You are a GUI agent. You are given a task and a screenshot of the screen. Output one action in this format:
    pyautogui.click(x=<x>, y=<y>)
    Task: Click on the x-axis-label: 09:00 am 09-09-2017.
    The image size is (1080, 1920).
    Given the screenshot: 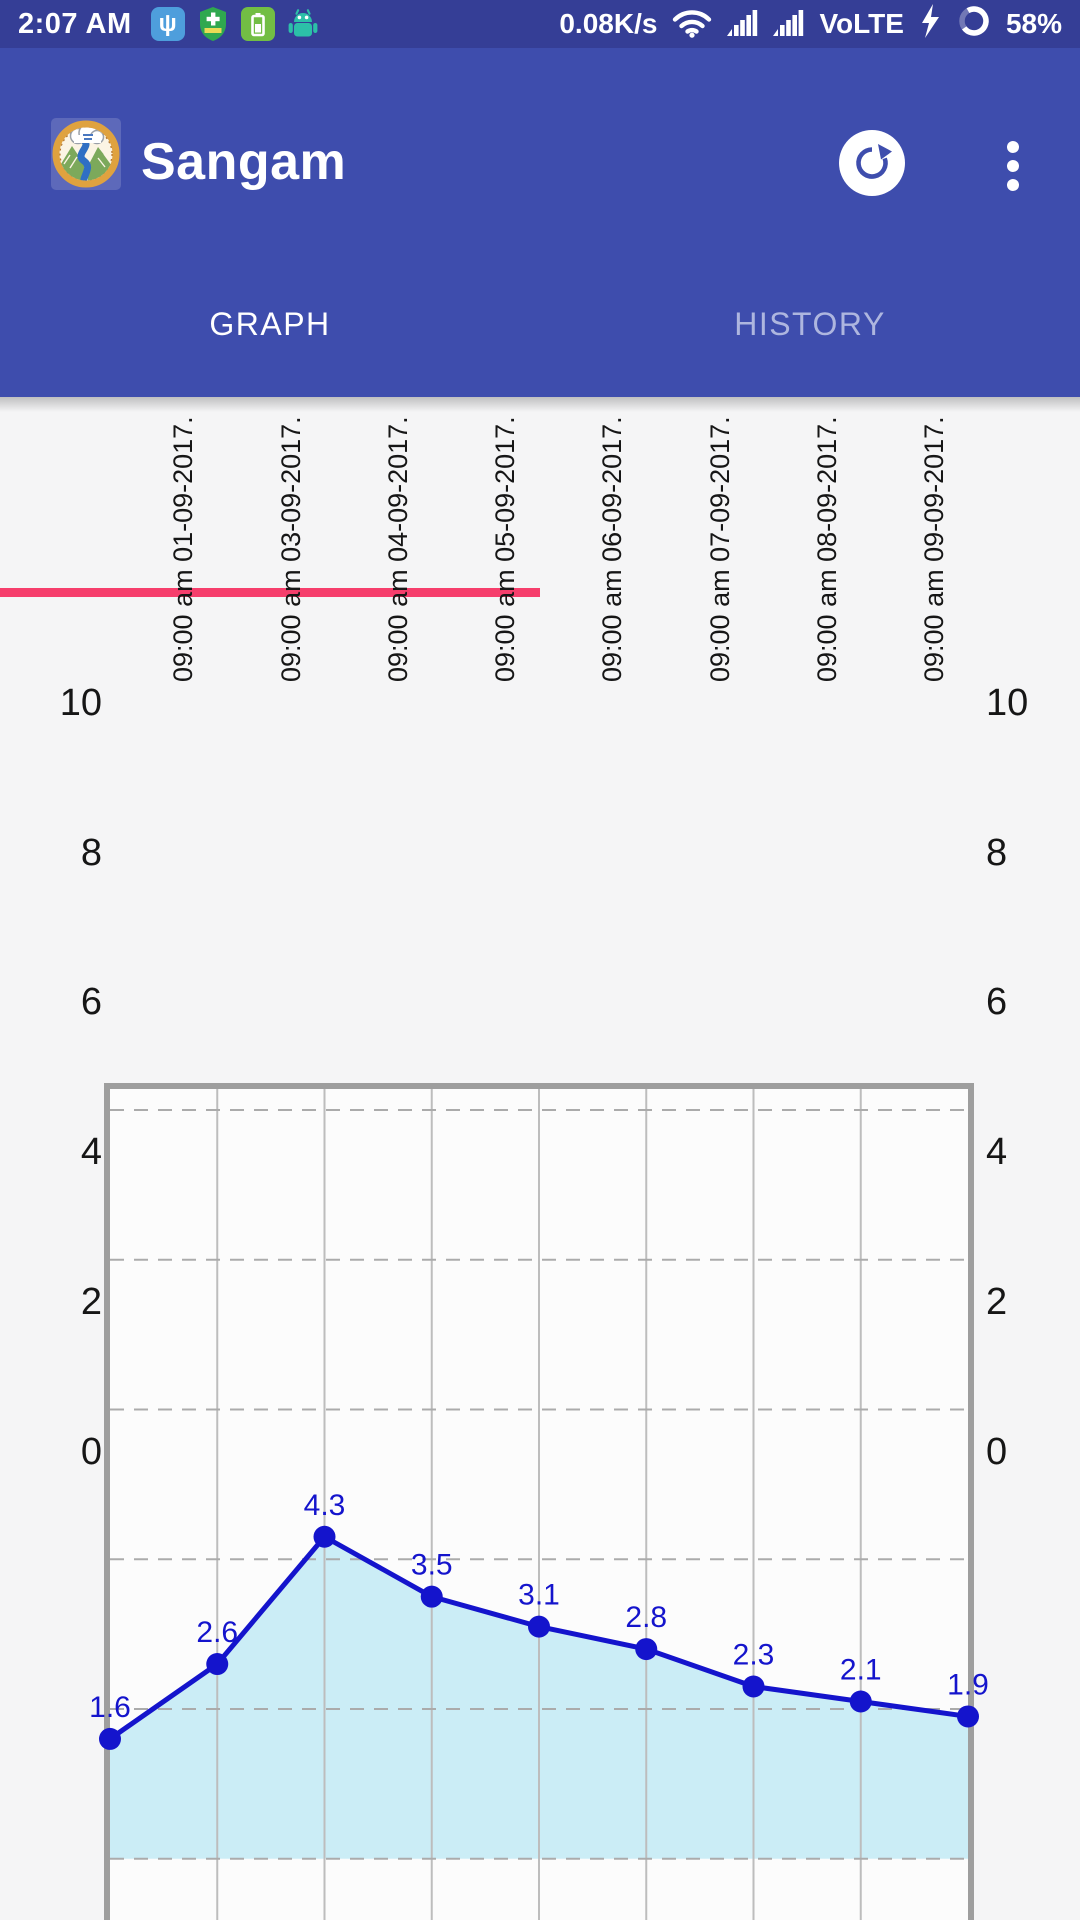 What is the action you would take?
    pyautogui.click(x=934, y=549)
    